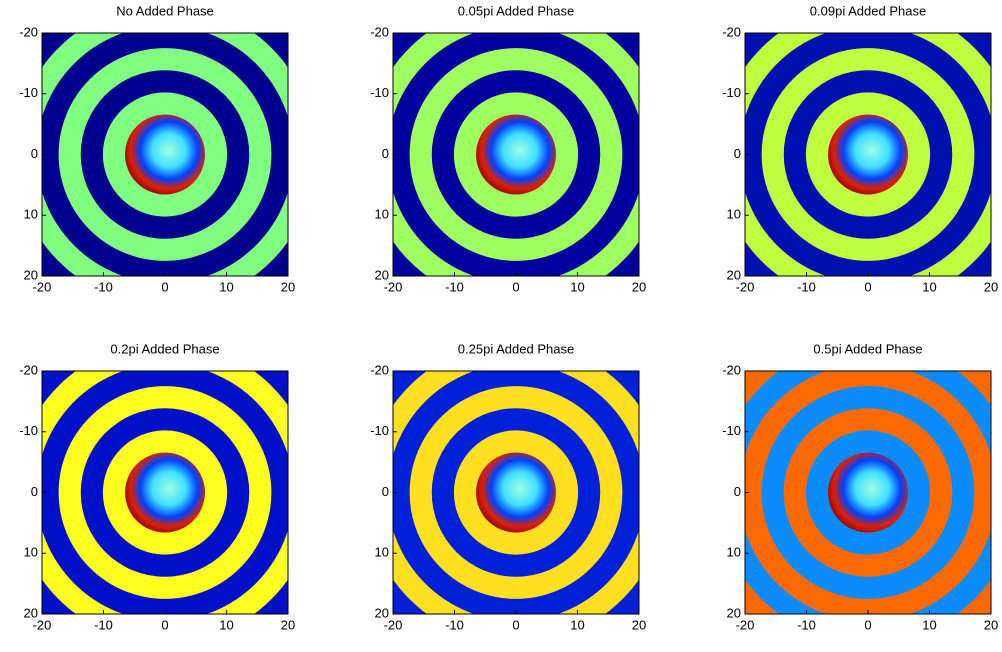 Image resolution: width=1002 pixels, height=652 pixels. Describe the element at coordinates (516, 348) in the screenshot. I see `subplot-title: 0.25pi Added Phase` at that location.